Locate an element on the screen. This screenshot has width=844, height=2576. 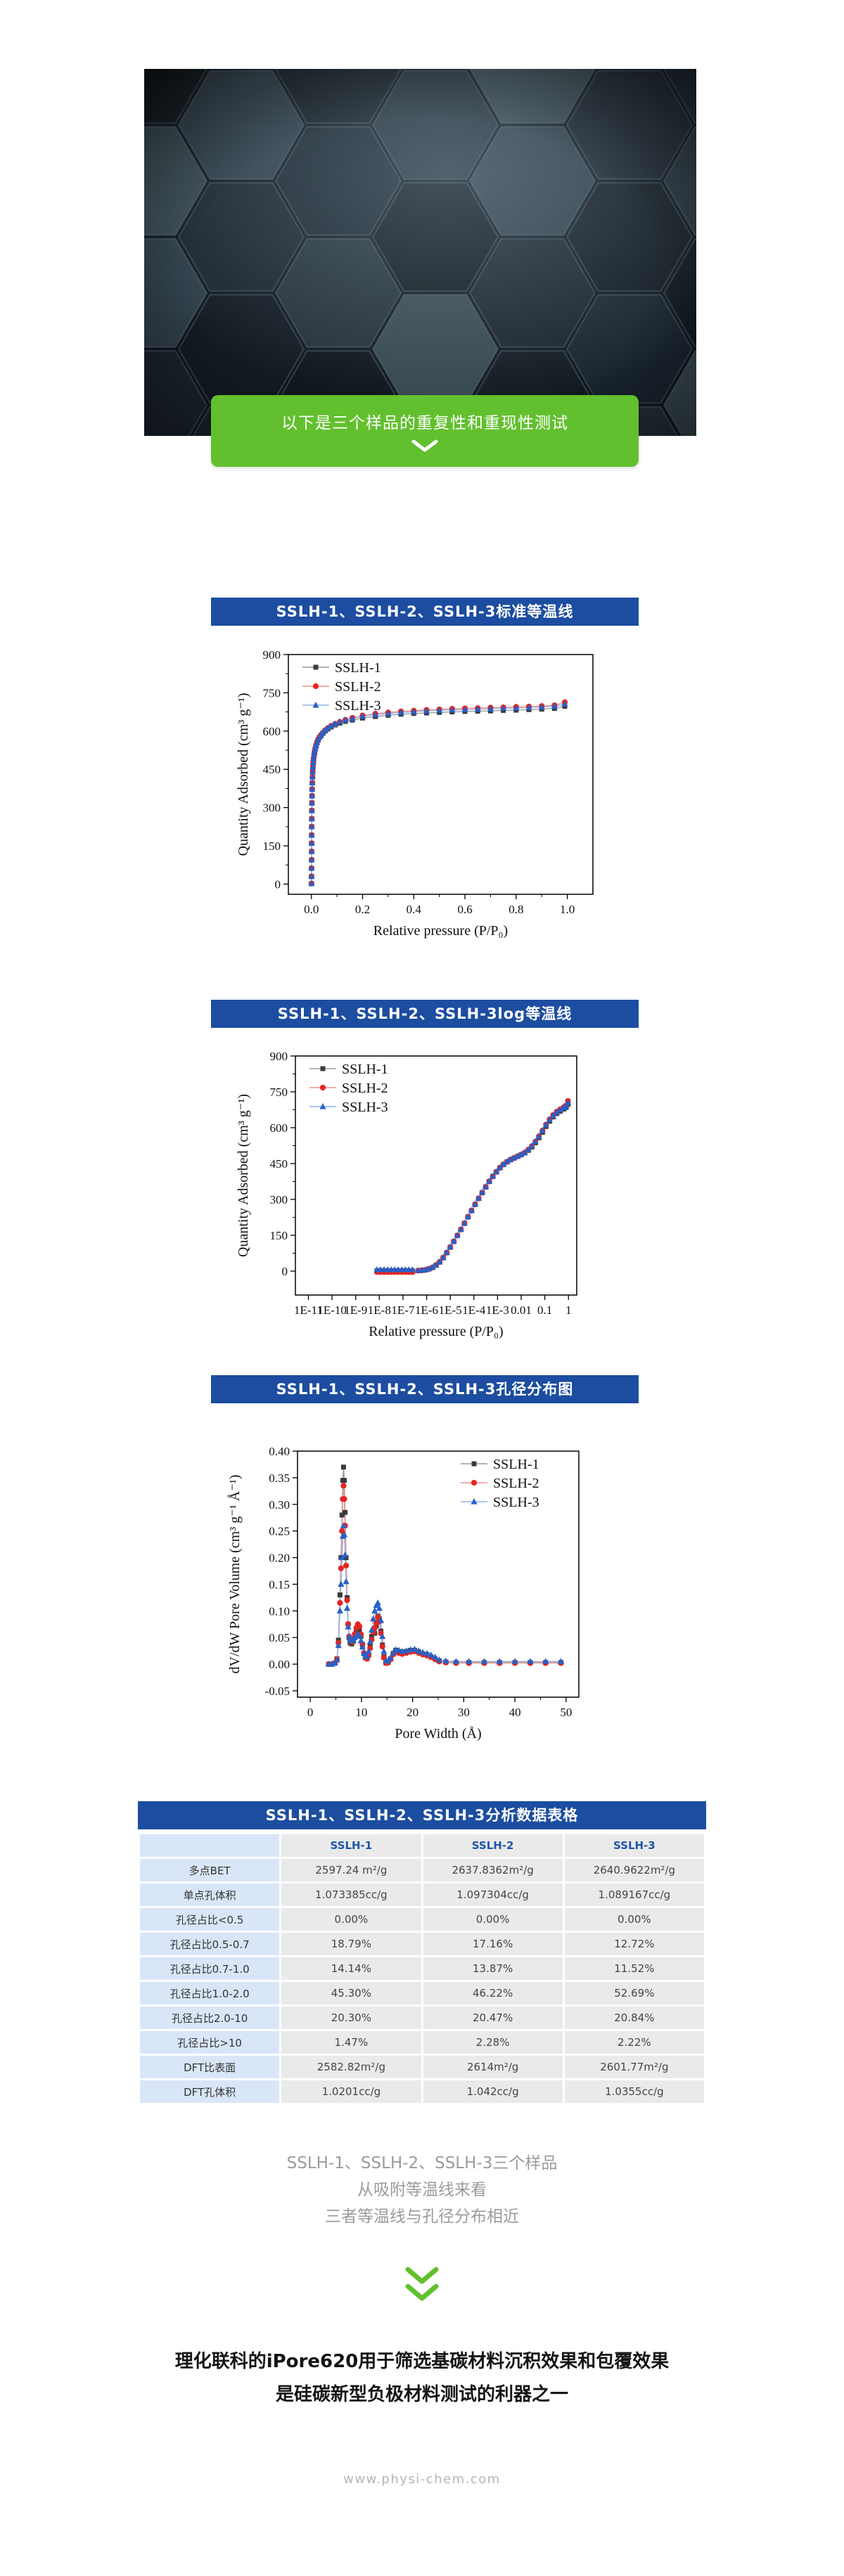
svg-text: Pore Width (Å) is located at coordinates (438, 1733).